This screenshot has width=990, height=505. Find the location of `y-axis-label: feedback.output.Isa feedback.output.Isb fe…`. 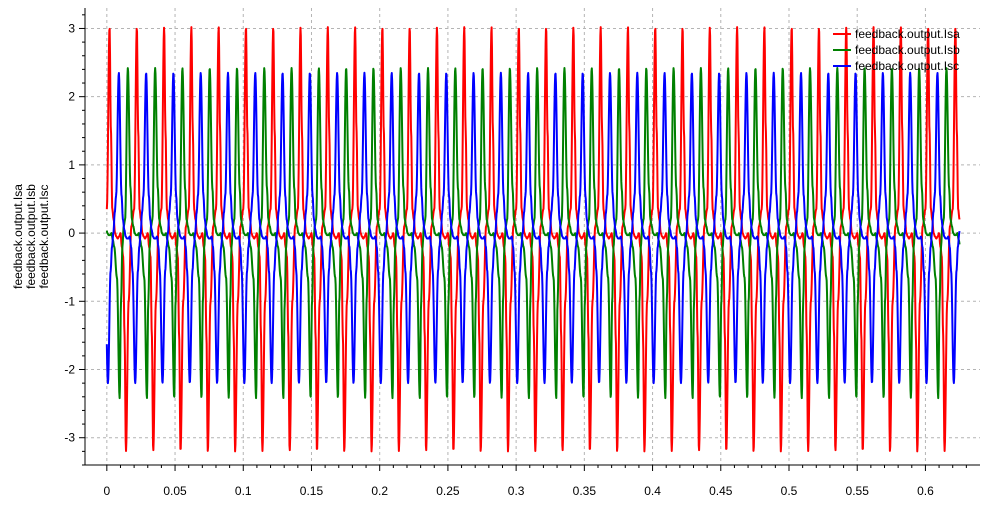

y-axis-label: feedback.output.Isa feedback.output.Isb fe… is located at coordinates (31, 236).